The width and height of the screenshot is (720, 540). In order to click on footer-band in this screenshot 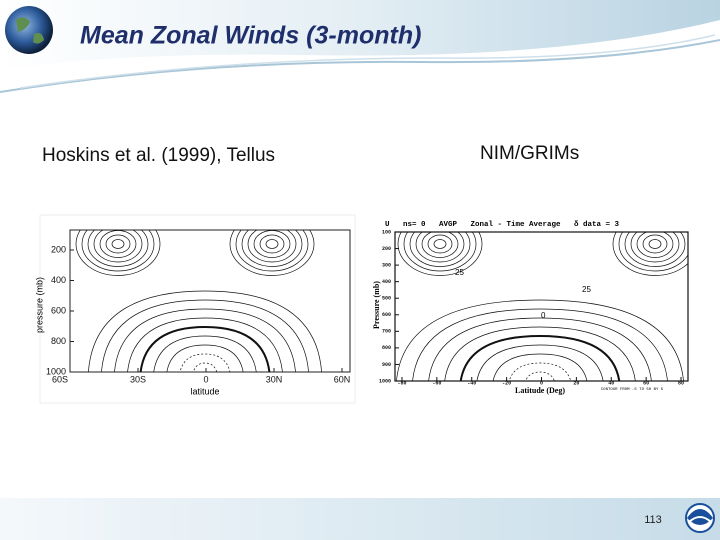, I will do `click(360, 519)`.